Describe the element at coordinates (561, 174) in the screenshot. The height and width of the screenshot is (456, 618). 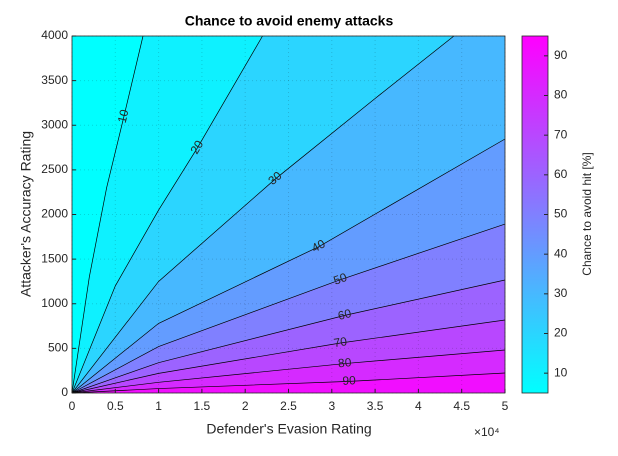
I see `colorbar-tick-label: 60` at that location.